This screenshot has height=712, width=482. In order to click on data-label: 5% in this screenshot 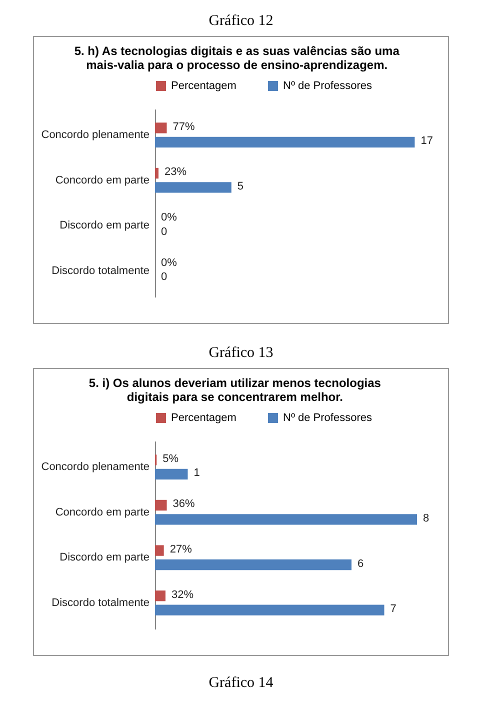, I will do `click(170, 458)`.